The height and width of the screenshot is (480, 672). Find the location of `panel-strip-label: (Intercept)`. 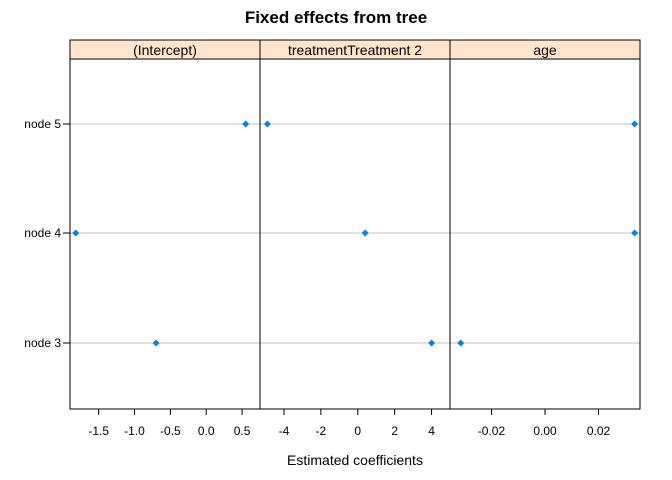

panel-strip-label: (Intercept) is located at coordinates (165, 50).